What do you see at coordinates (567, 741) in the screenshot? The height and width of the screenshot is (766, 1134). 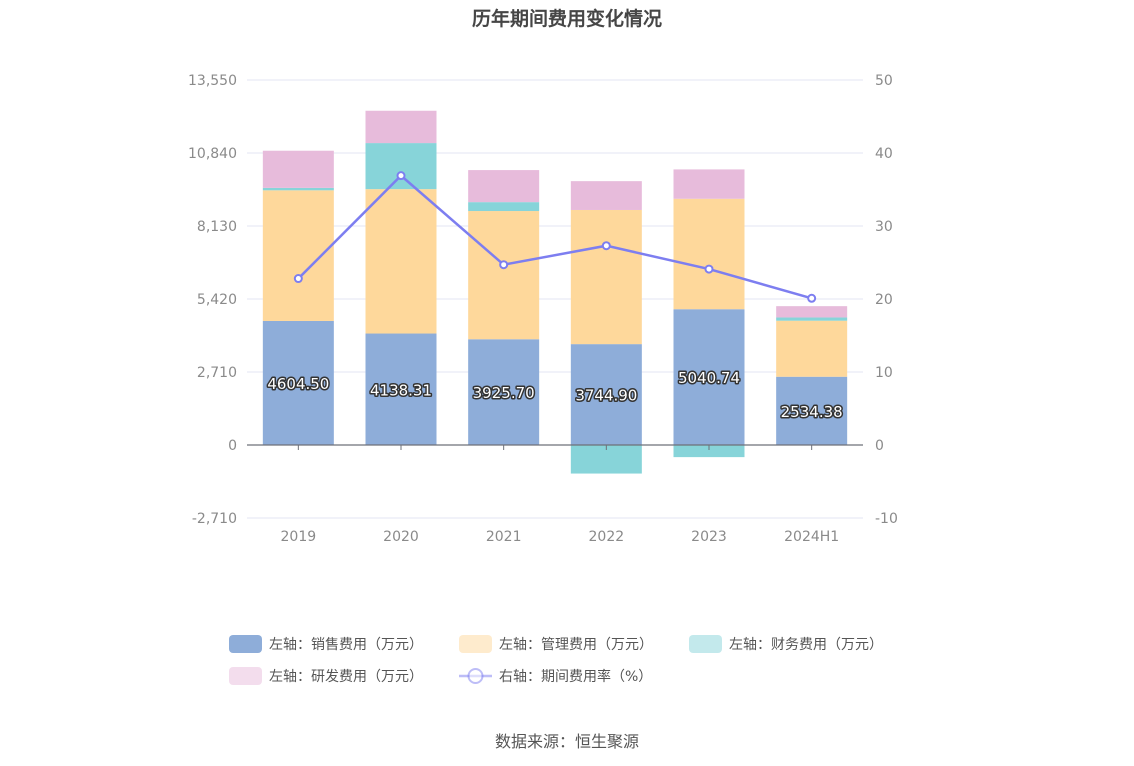 I see `source-text: 数据来源：恒生聚源` at bounding box center [567, 741].